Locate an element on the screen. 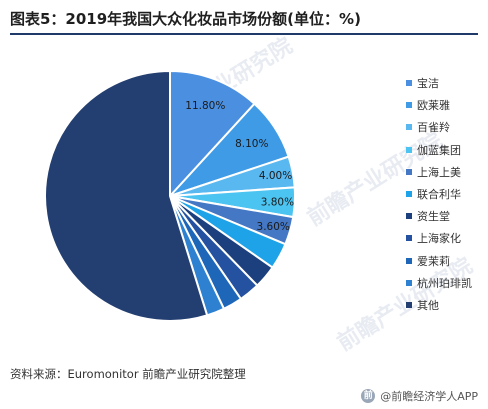 The height and width of the screenshot is (409, 488). legend-item: 上海家化 is located at coordinates (439, 238).